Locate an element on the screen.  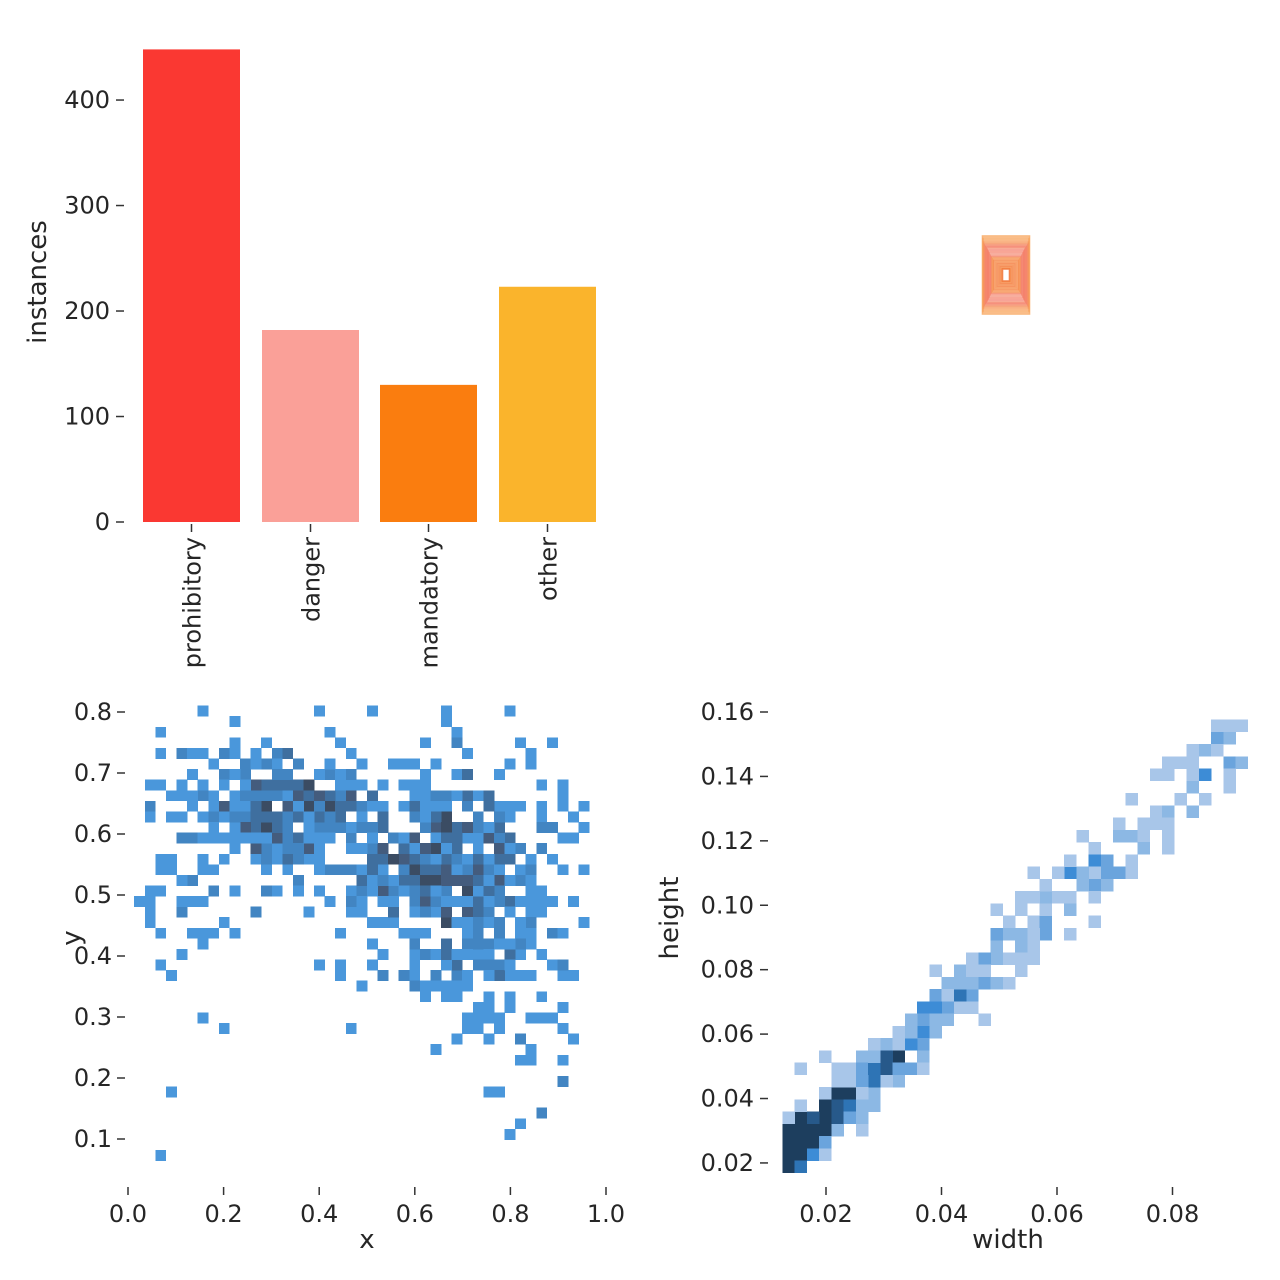
bar-y-axis-label: instances is located at coordinates (38, 282).